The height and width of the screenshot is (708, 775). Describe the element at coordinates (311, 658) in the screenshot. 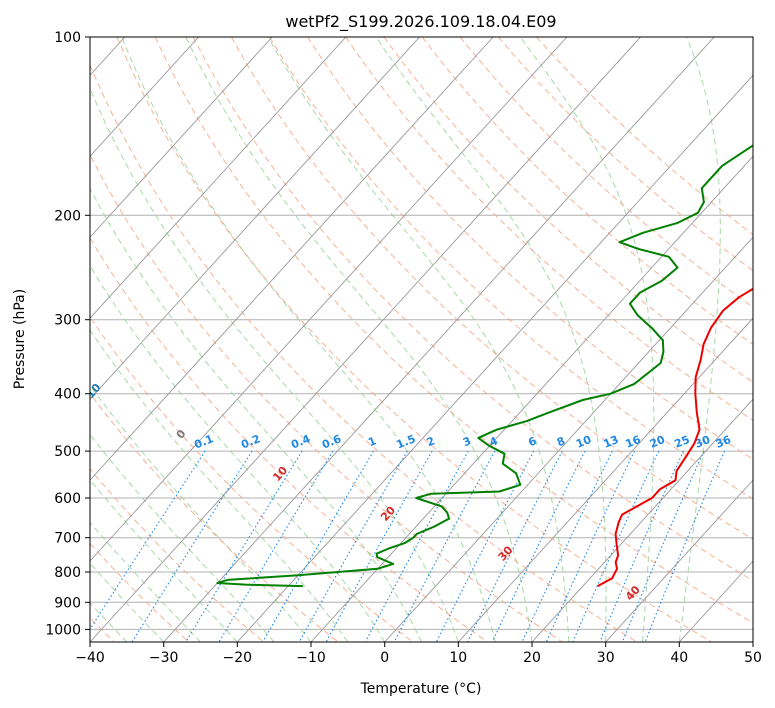

I see `x-tick-label: −10` at that location.